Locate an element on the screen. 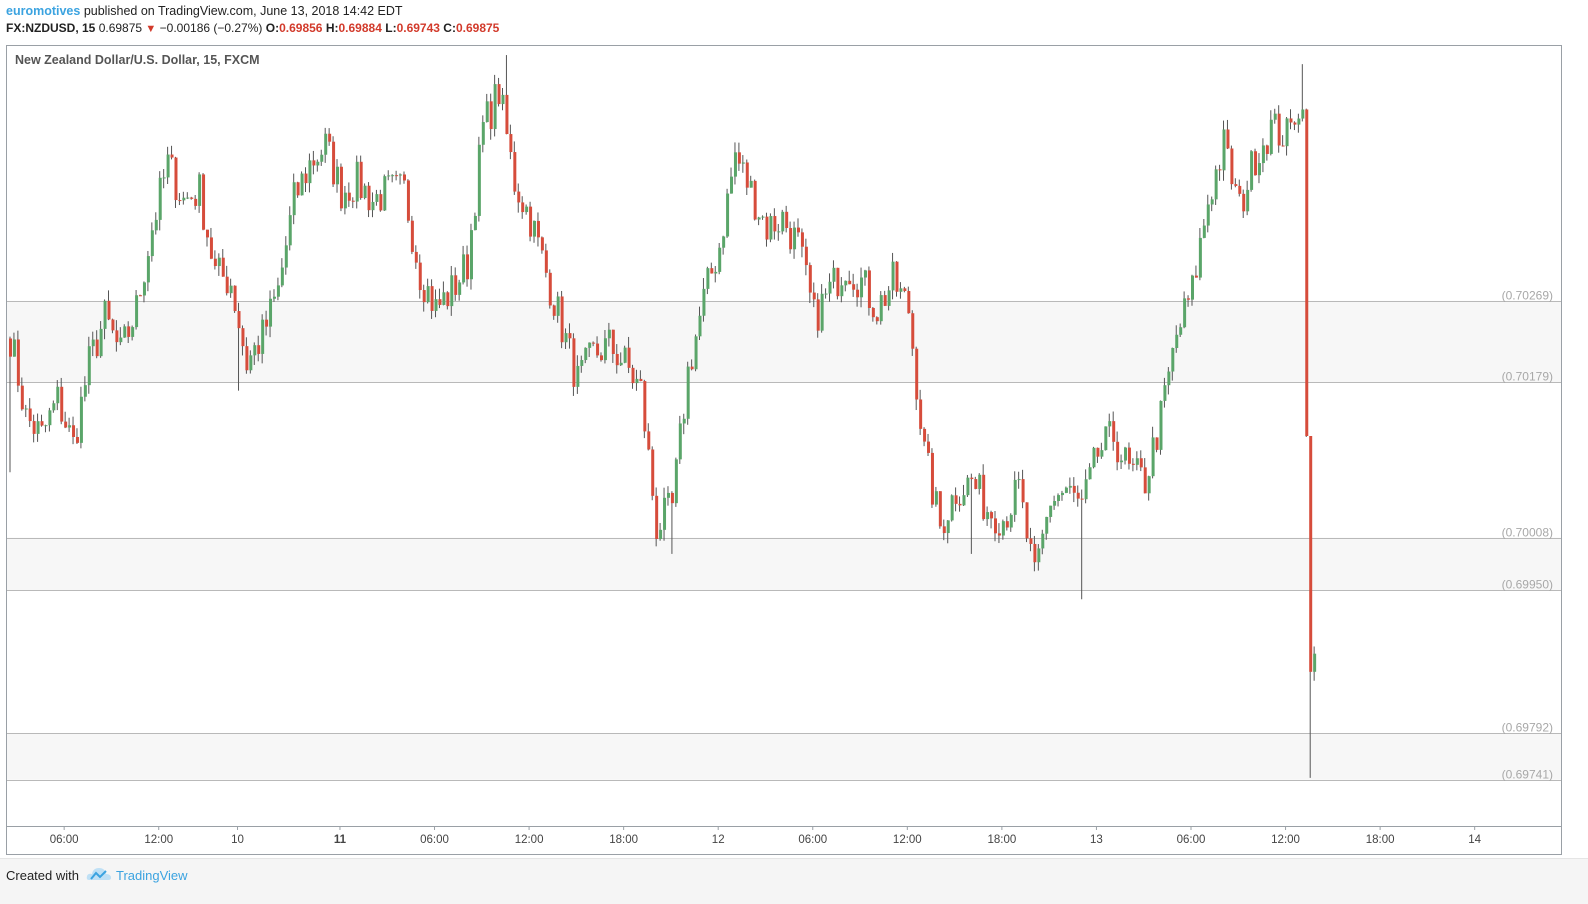 The height and width of the screenshot is (904, 1588). close-value: 0.69875 is located at coordinates (477, 28).